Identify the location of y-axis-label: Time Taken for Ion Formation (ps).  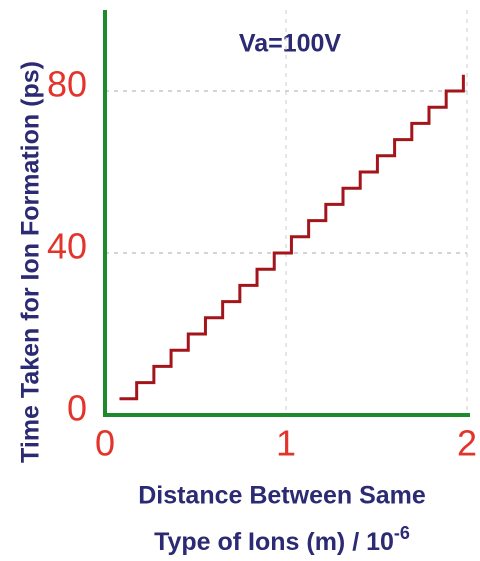
(31, 262).